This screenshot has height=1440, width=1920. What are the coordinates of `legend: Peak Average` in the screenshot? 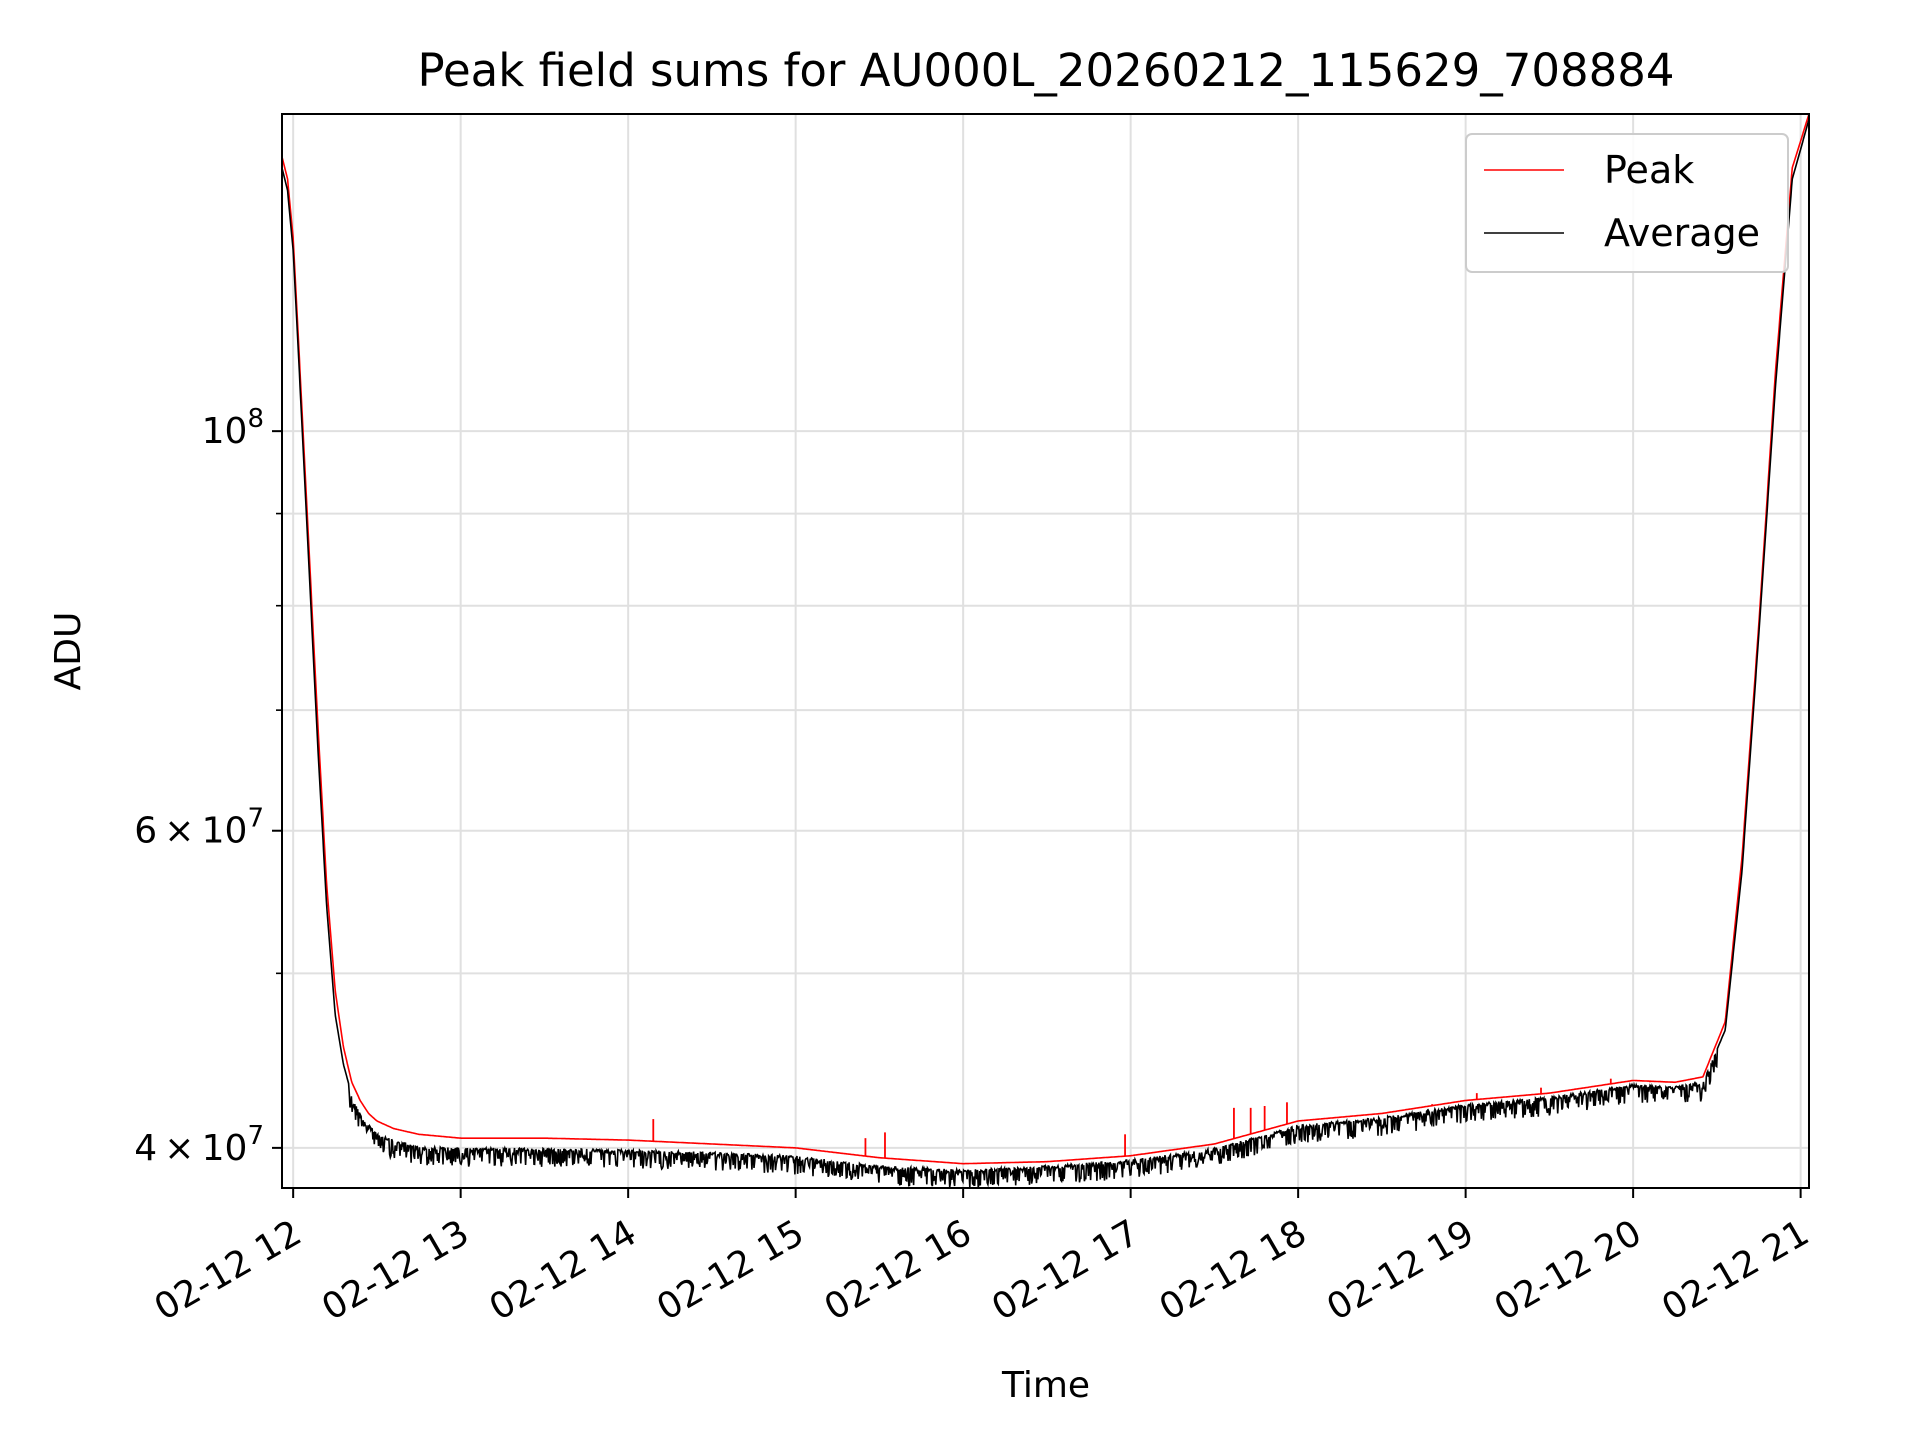 It's located at (1627, 203).